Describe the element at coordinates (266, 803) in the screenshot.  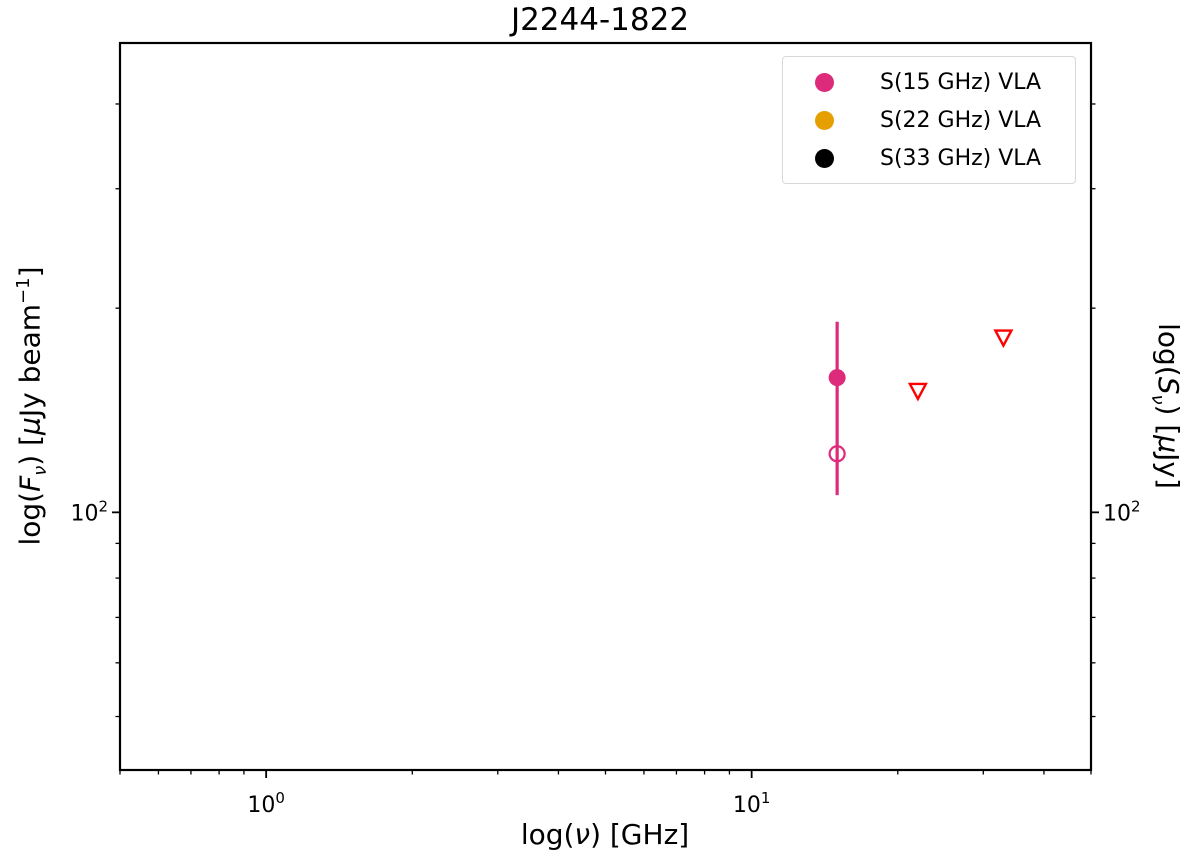
I see `x-tick-label: 10⁰` at that location.